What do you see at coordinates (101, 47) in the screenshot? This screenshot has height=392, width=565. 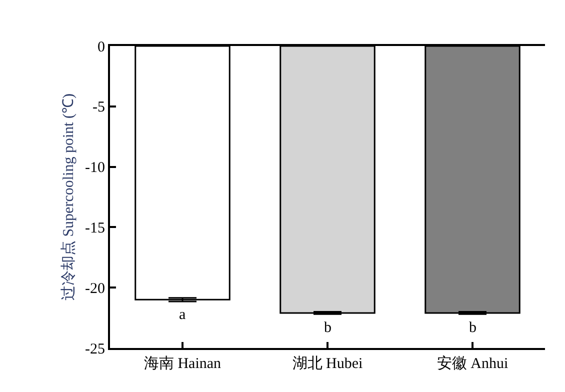 I see `y-tick-label: 0` at bounding box center [101, 47].